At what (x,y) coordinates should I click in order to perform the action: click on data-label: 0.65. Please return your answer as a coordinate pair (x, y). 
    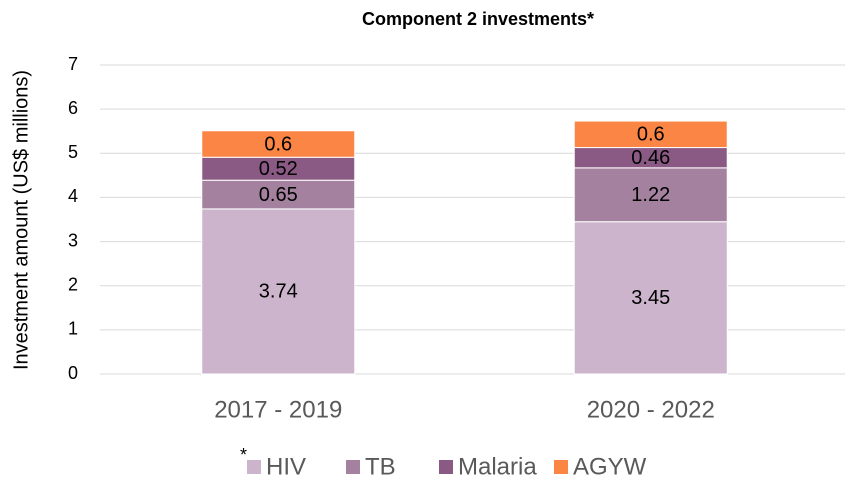
    Looking at the image, I should click on (278, 195).